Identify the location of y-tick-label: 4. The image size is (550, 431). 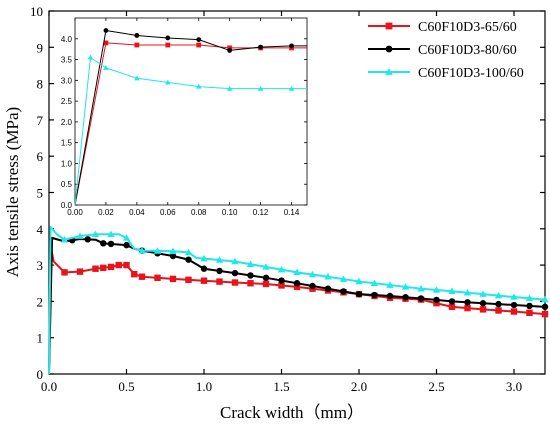
(40, 229).